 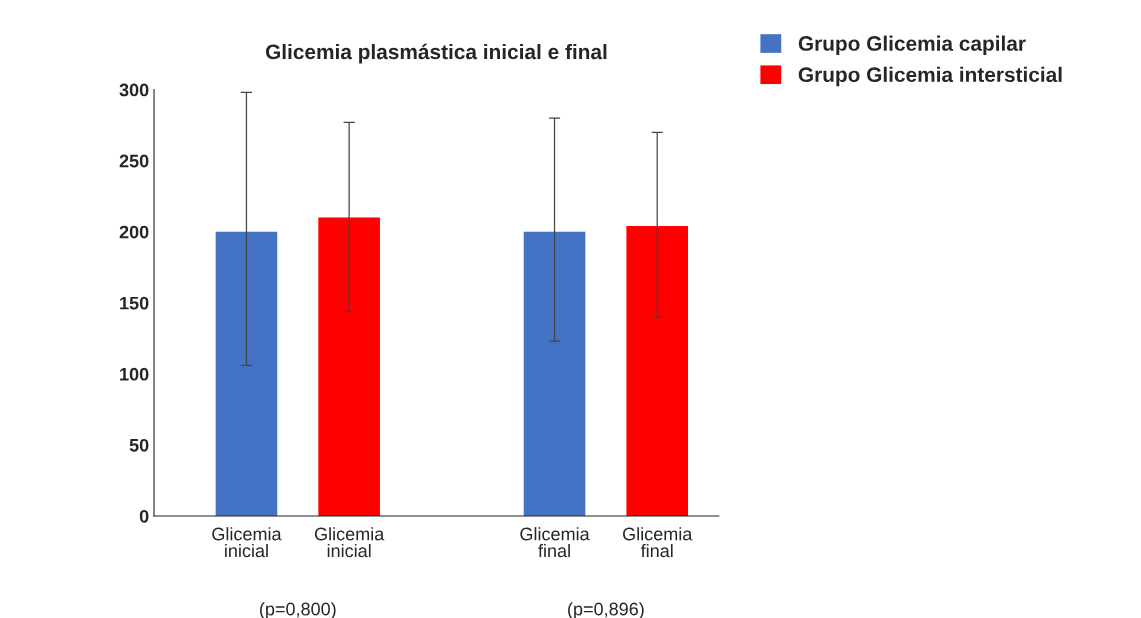 I want to click on y-tick-label: 150, so click(x=134, y=303).